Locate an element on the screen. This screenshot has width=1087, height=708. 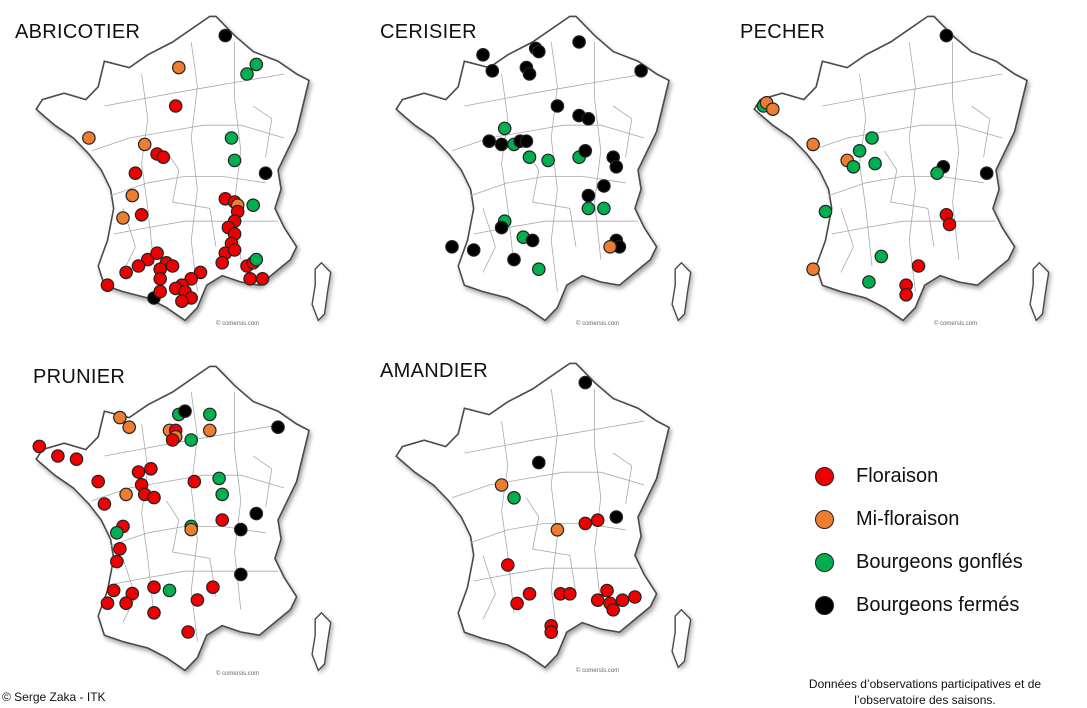
france-map: © comersis.com is located at coordinates (183, 171).